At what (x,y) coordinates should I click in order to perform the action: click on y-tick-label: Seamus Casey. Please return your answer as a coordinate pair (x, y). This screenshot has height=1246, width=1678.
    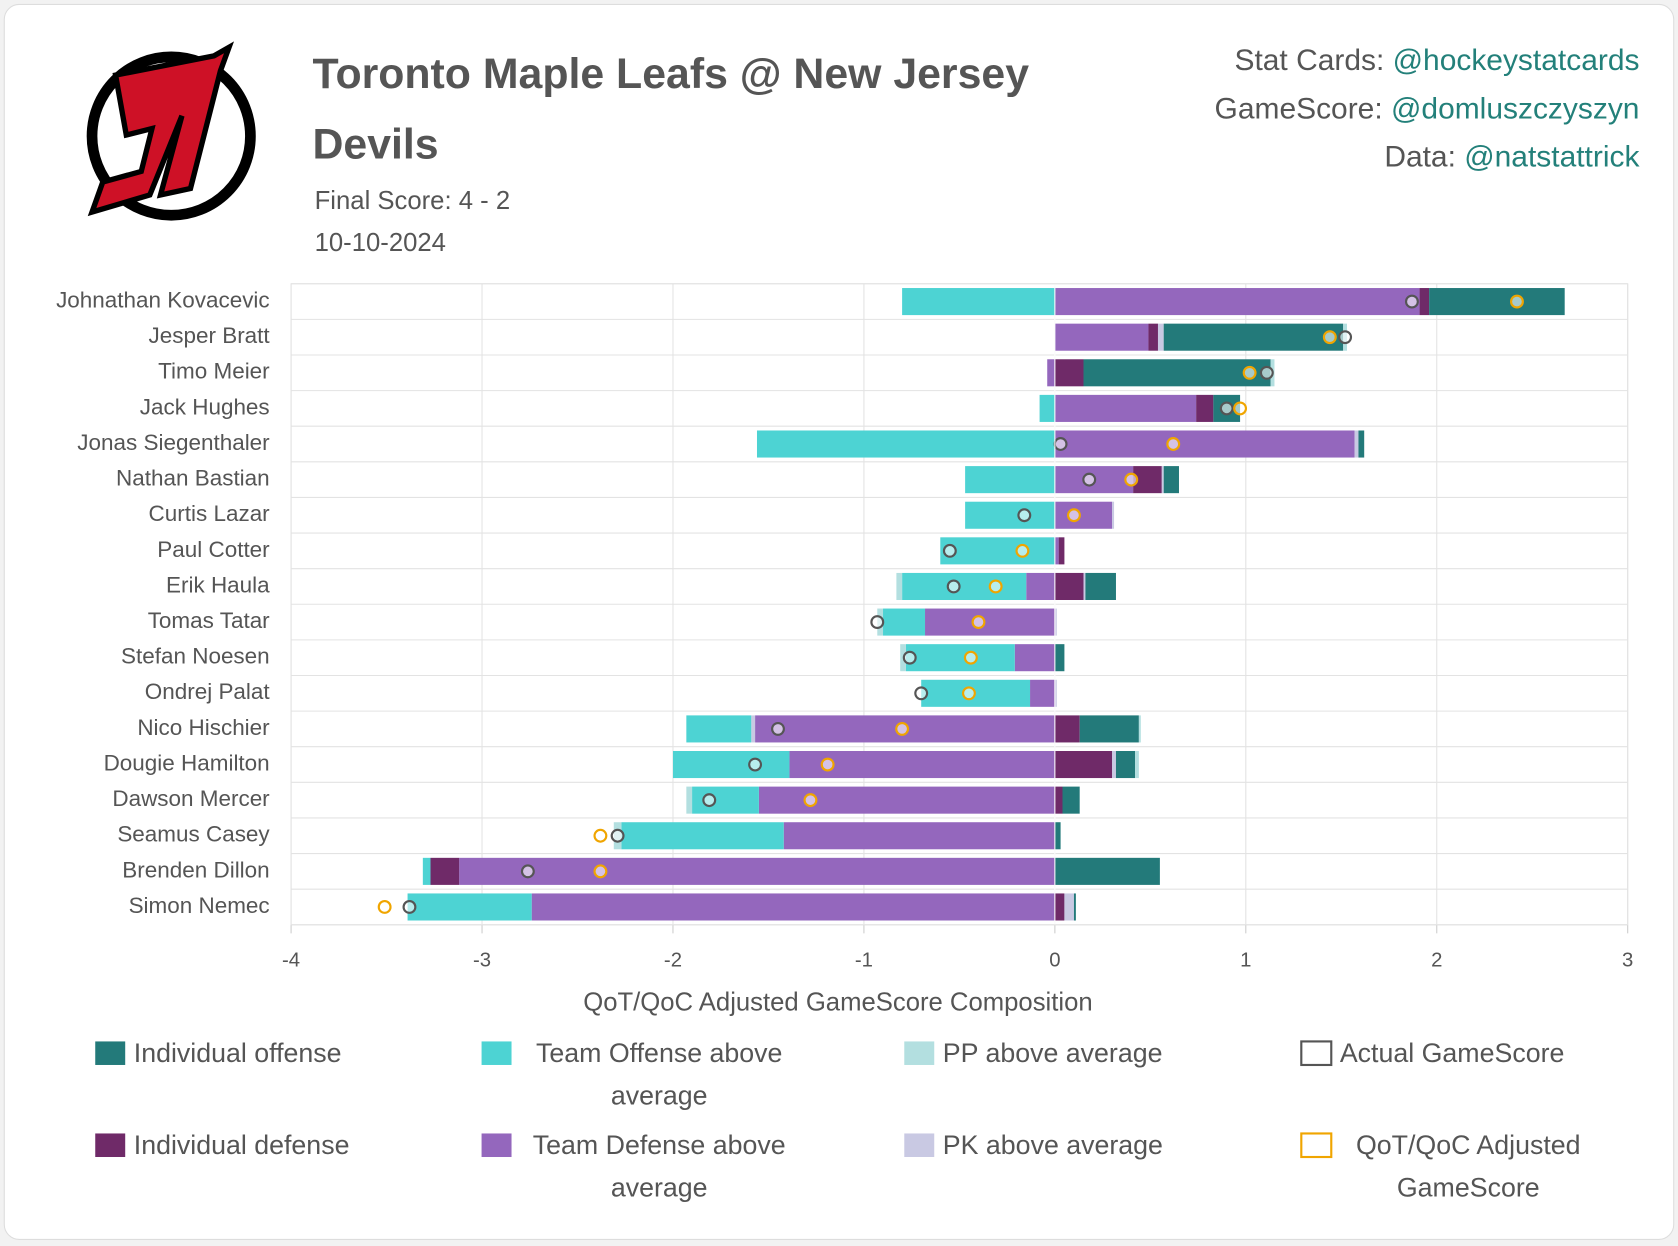
    Looking at the image, I should click on (193, 834).